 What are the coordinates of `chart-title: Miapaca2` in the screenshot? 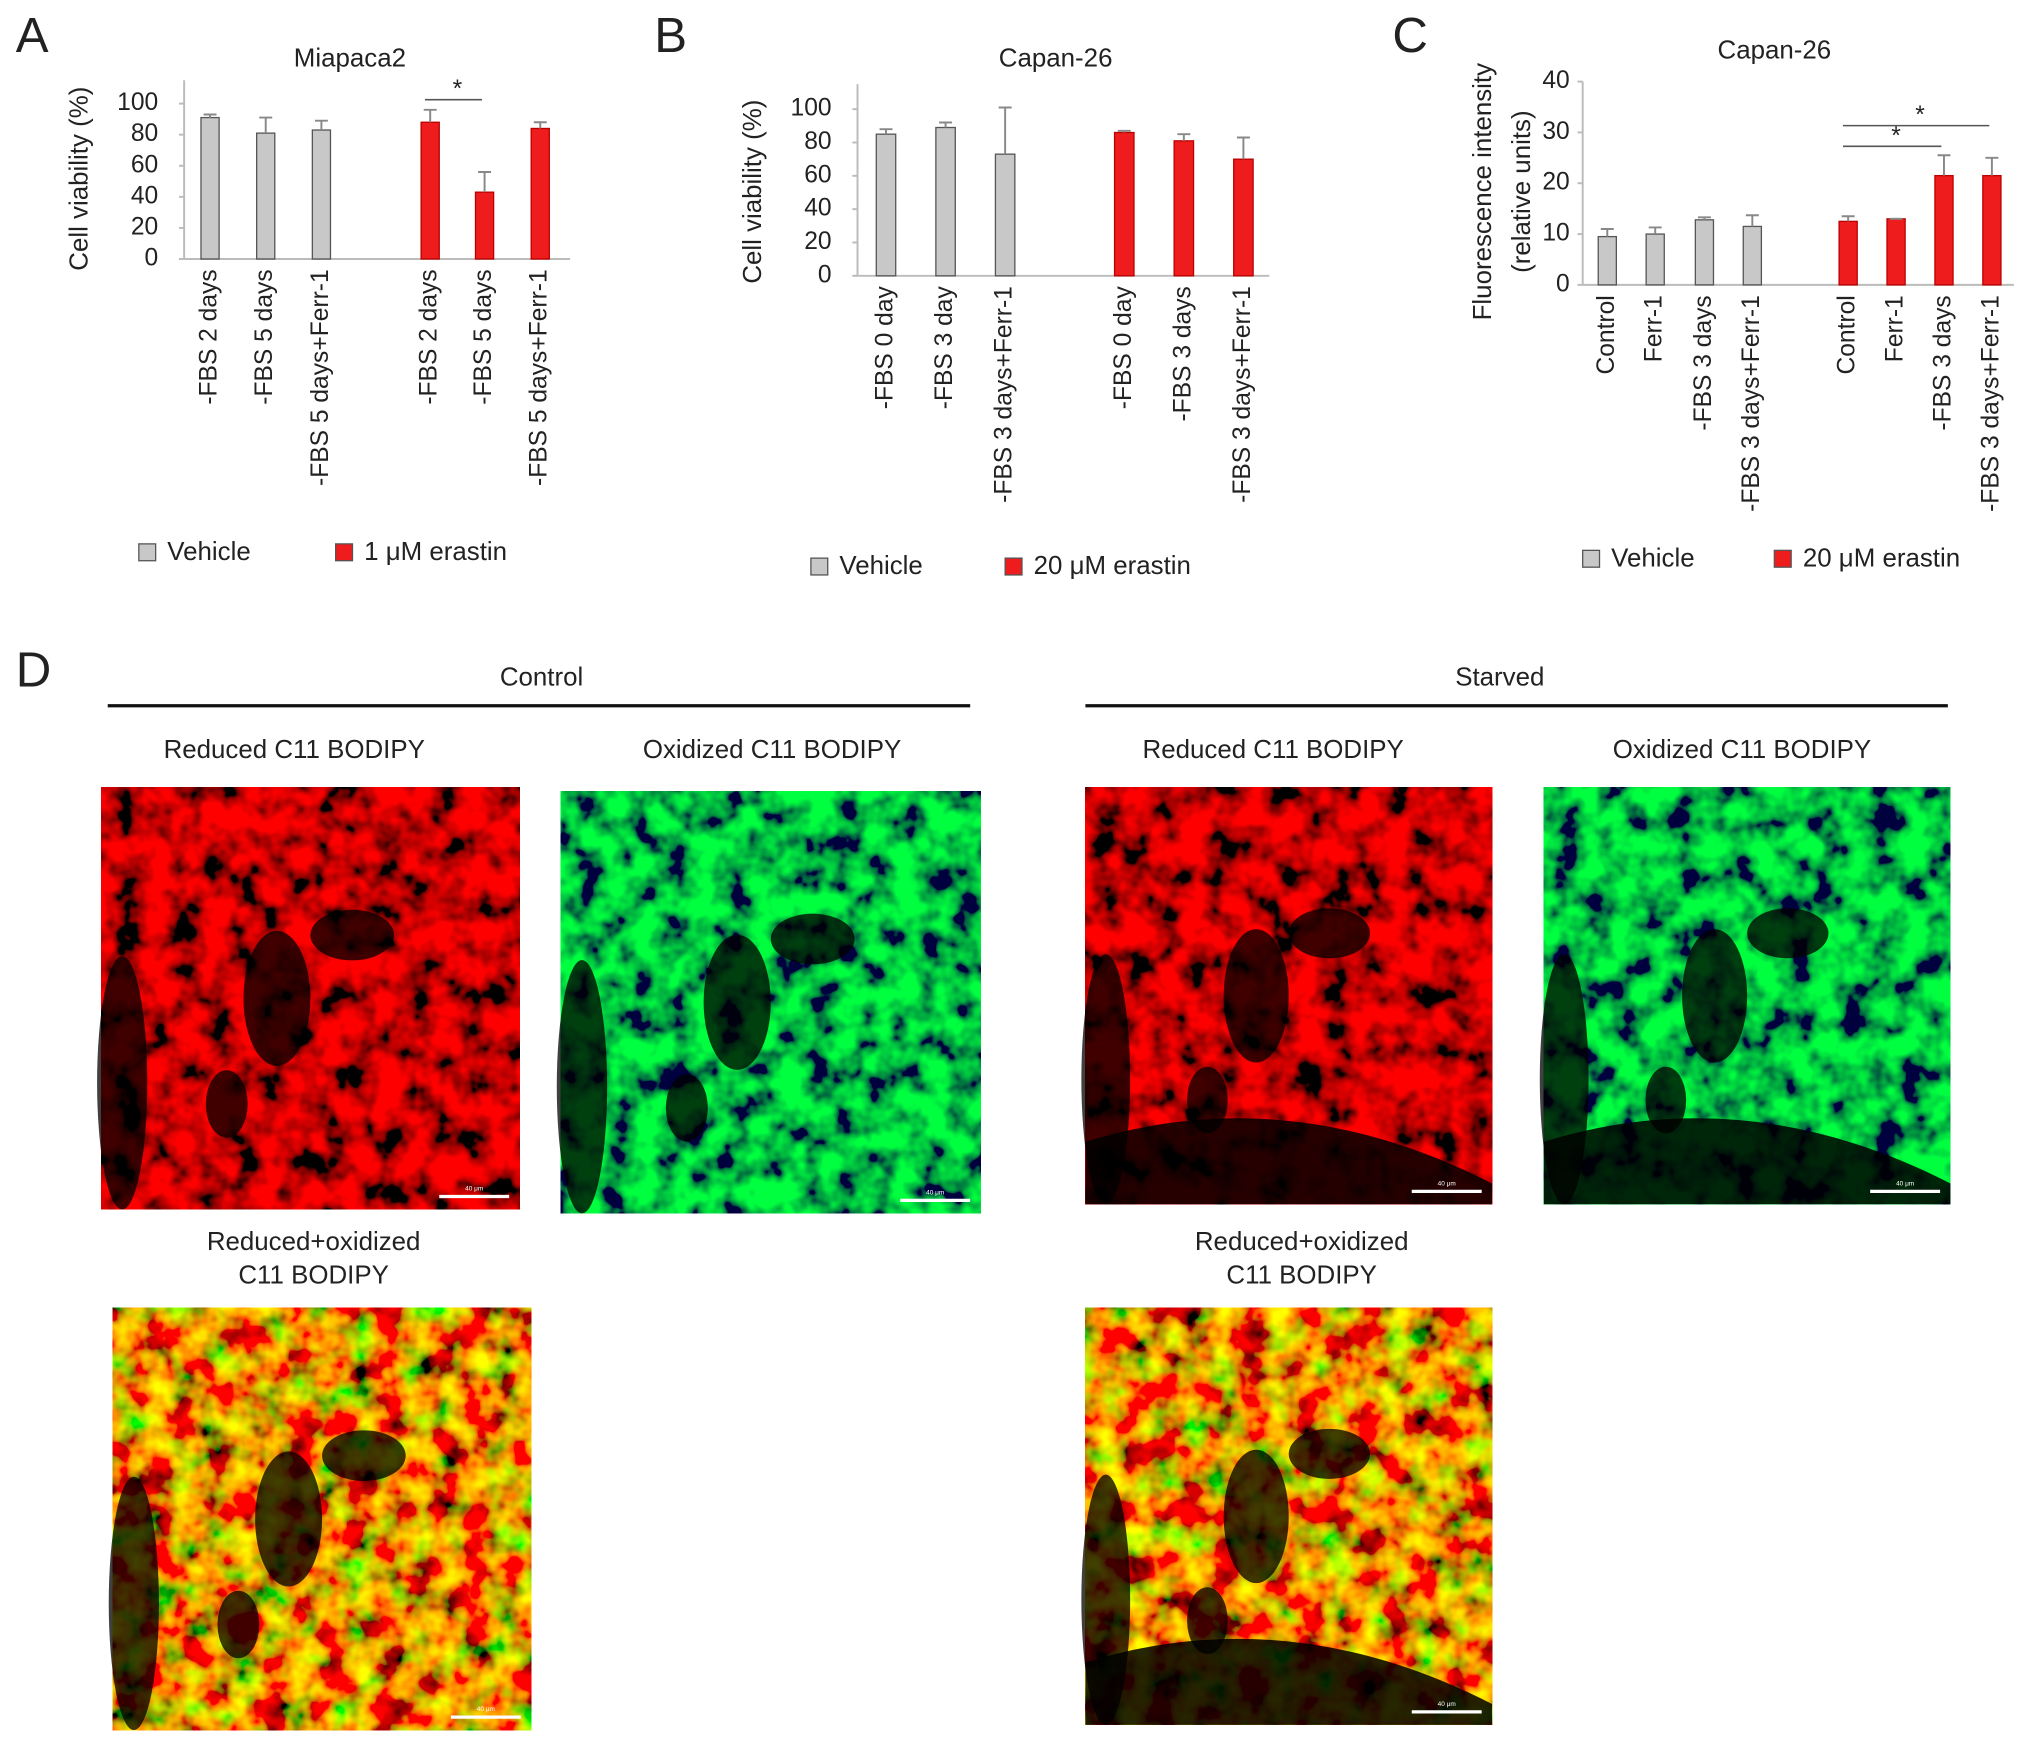 It's located at (350, 58).